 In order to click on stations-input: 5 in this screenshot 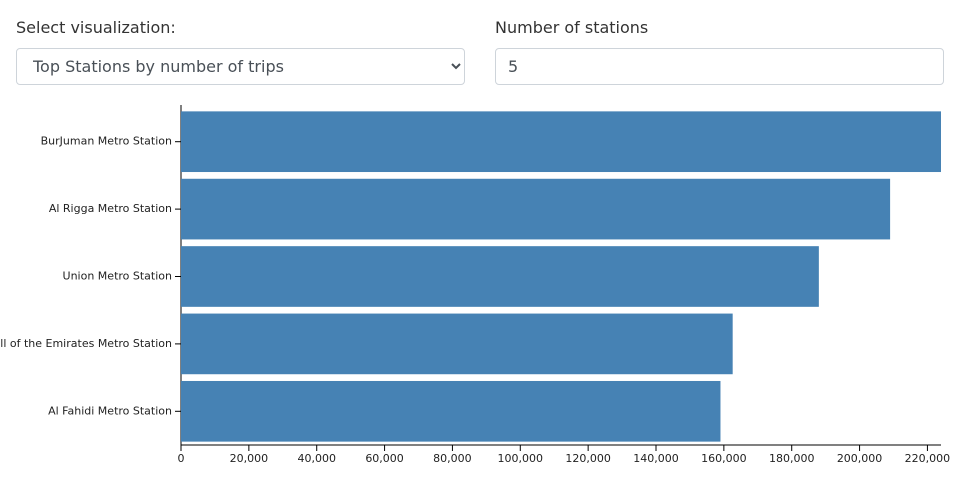, I will do `click(719, 66)`.